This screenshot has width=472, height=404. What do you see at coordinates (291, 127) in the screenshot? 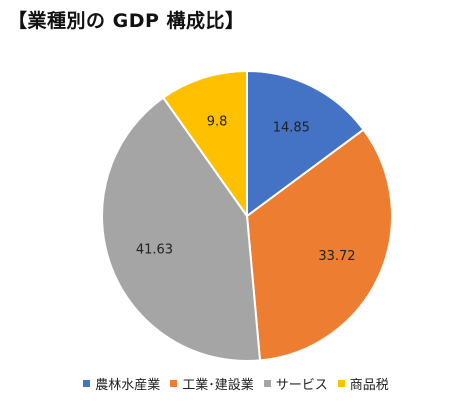
I see `data-label-1: 14.85` at bounding box center [291, 127].